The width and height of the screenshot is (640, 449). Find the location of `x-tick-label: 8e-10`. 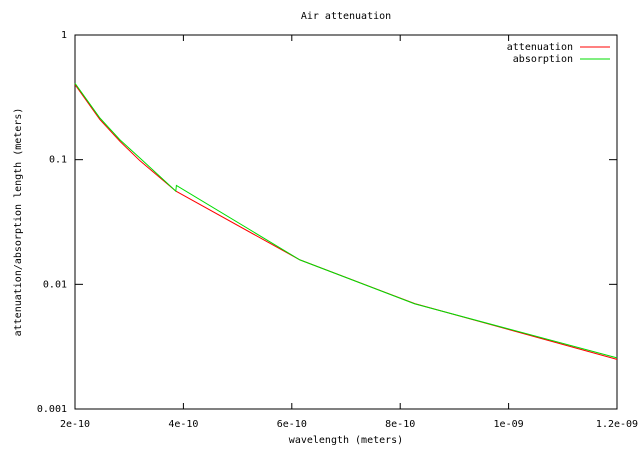

x-tick-label: 8e-10 is located at coordinates (400, 424).